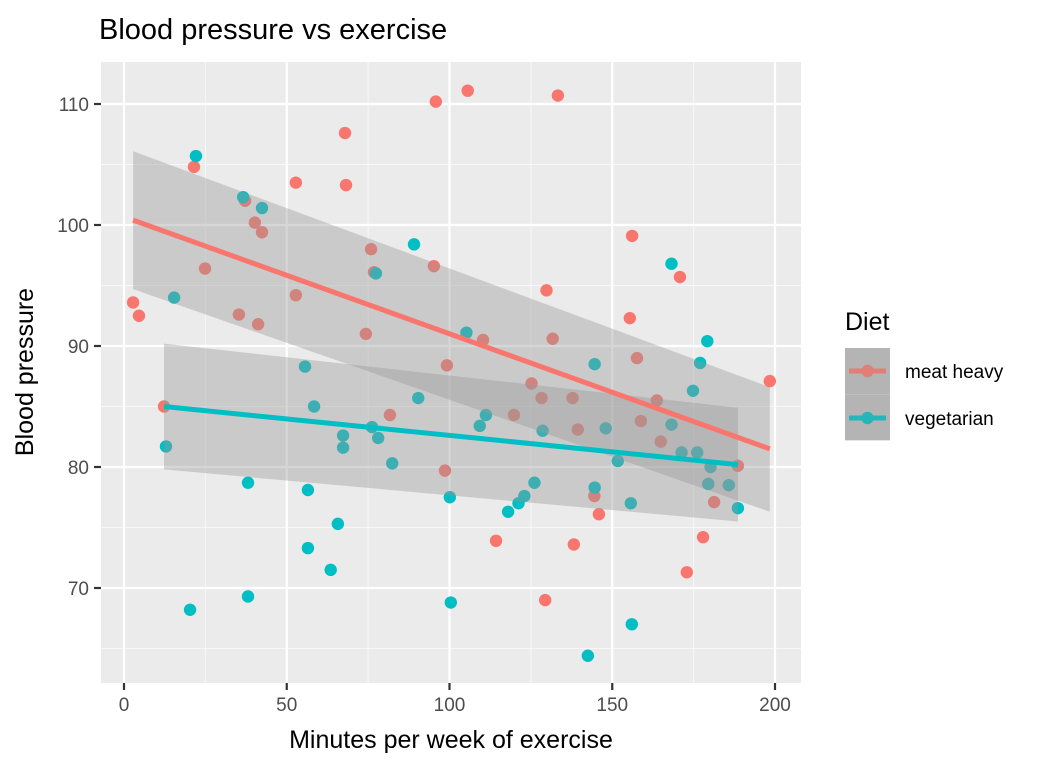 Image resolution: width=1056 pixels, height=768 pixels. What do you see at coordinates (273, 30) in the screenshot?
I see `chart-title: Blood pressure vs exercise` at bounding box center [273, 30].